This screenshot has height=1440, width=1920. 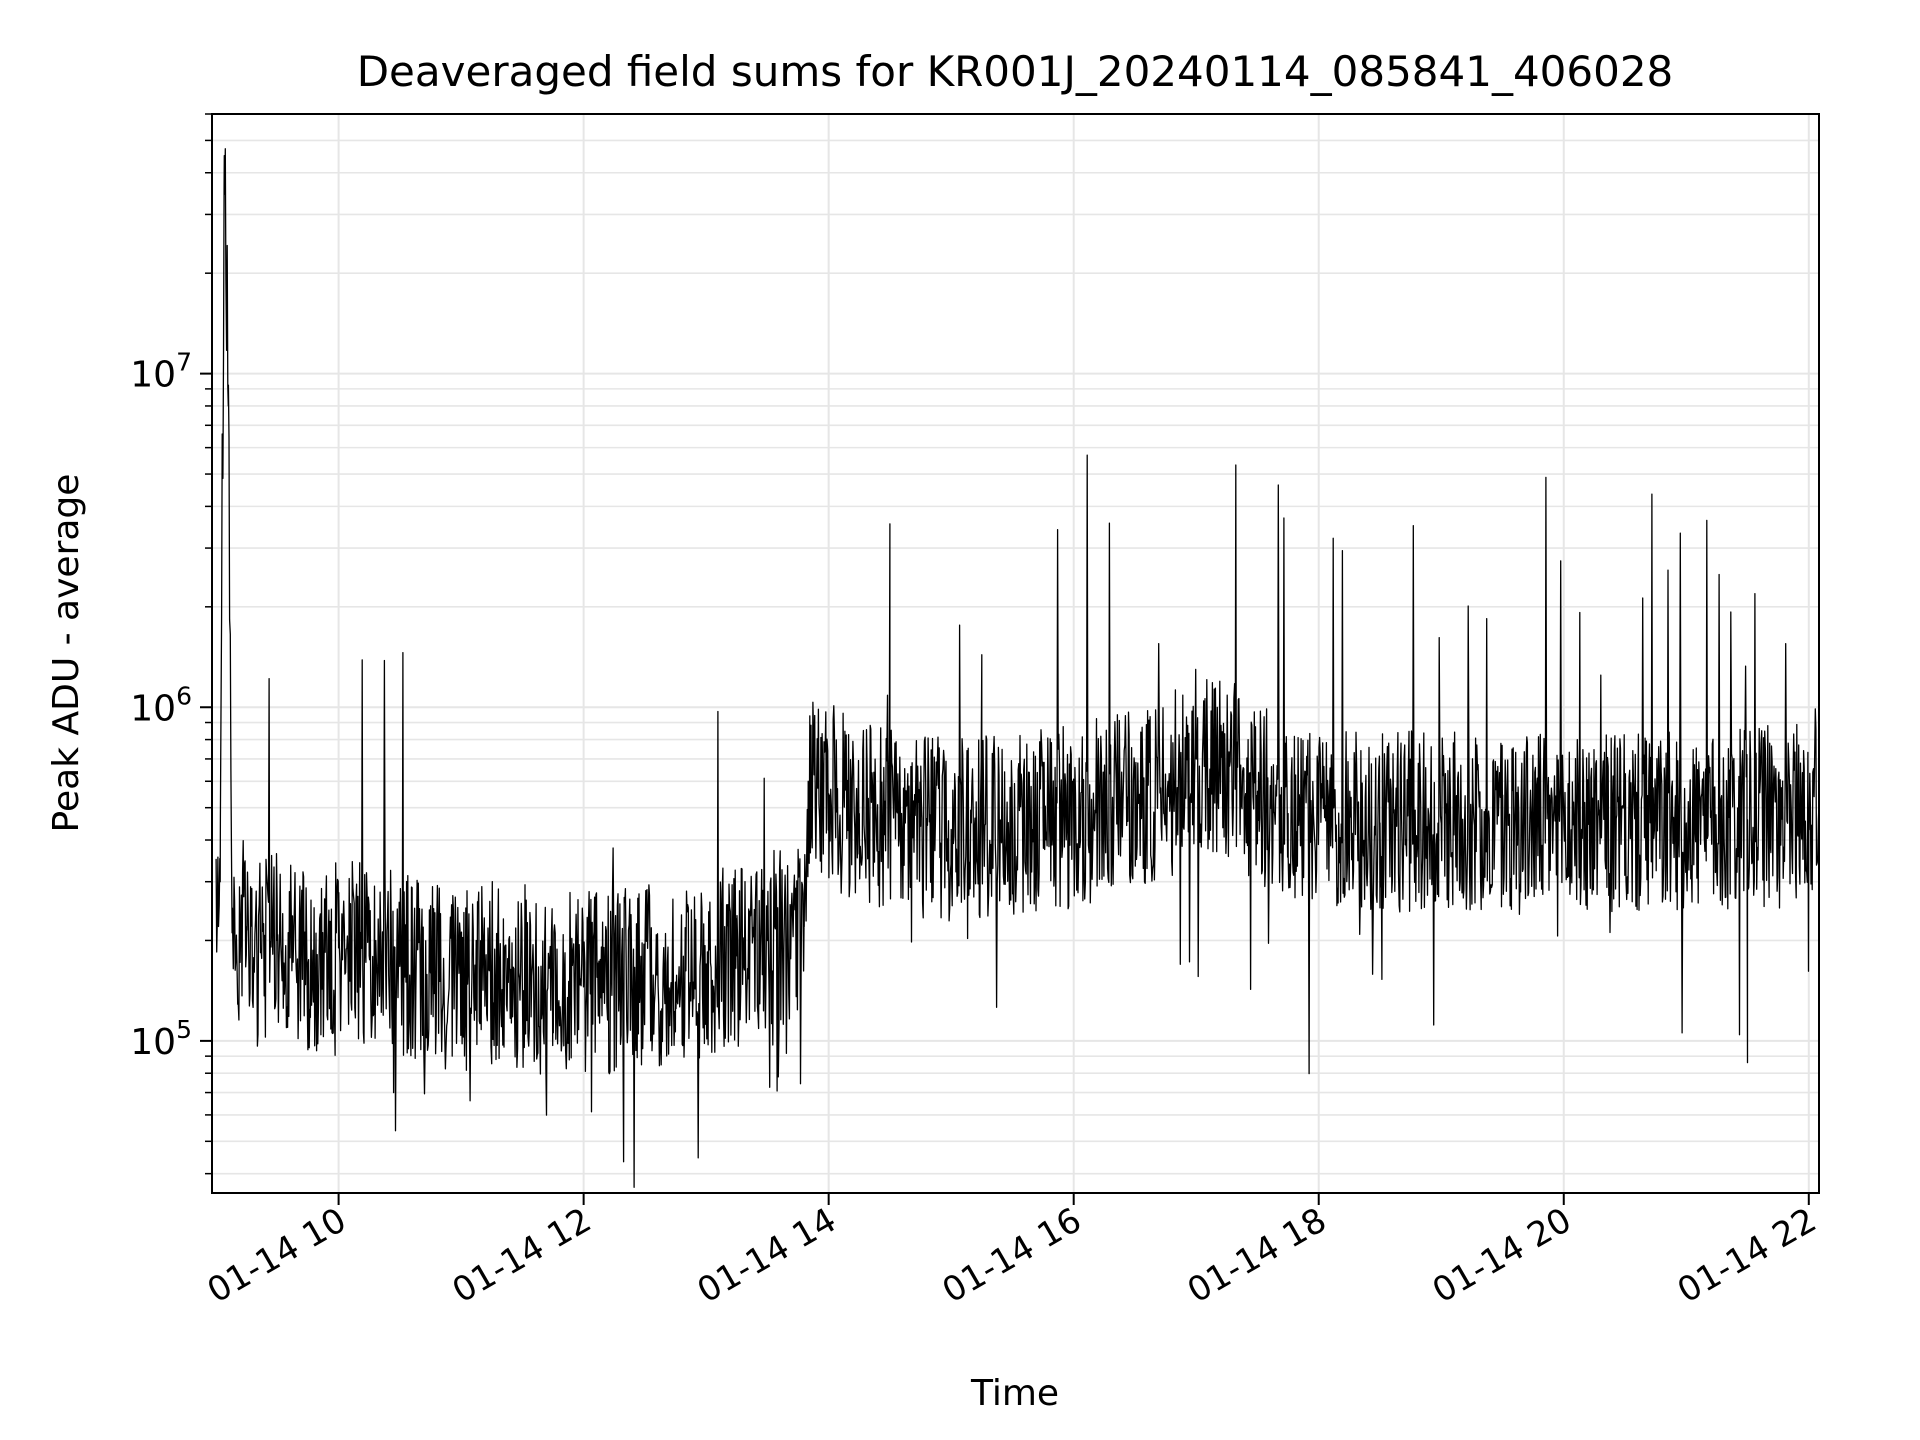 I want to click on y-axis-label: Peak ADU - average, so click(x=66, y=653).